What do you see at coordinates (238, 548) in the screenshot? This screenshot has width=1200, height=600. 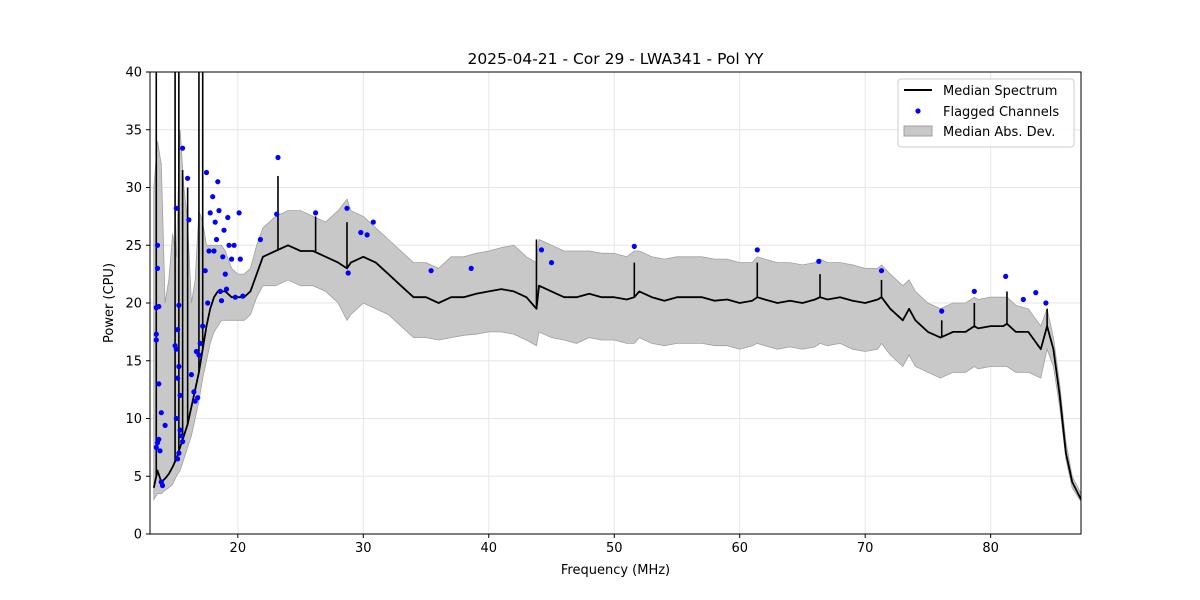 I see `x-tick-label: 20` at bounding box center [238, 548].